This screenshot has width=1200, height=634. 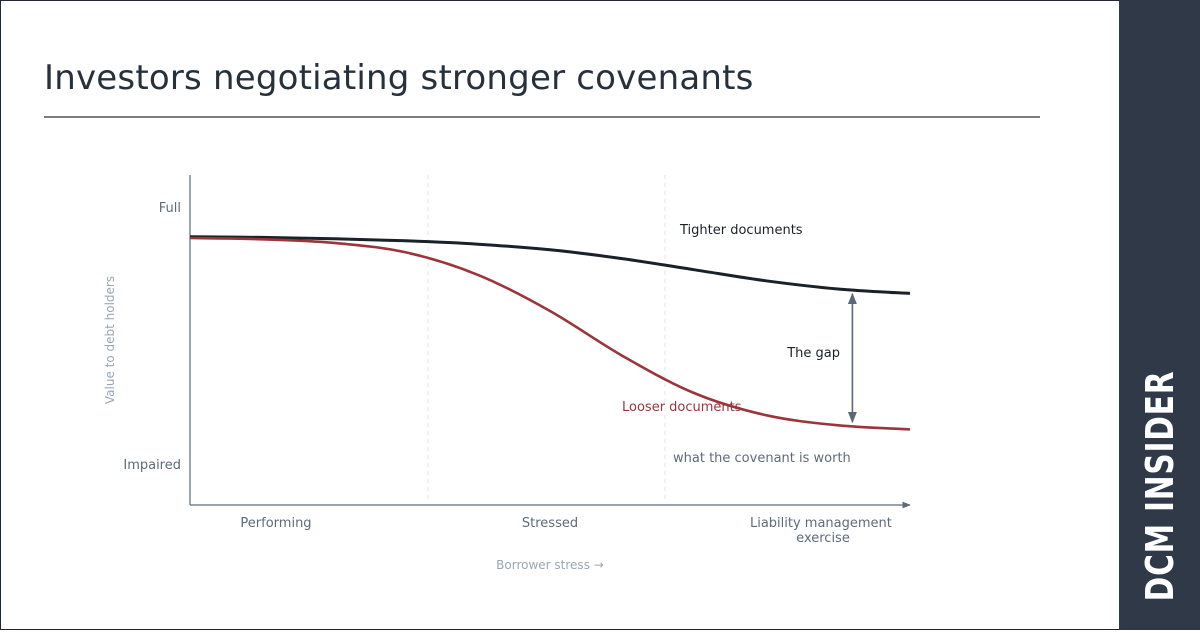 I want to click on page-title: Investors negotiating stronger covenants, so click(x=399, y=78).